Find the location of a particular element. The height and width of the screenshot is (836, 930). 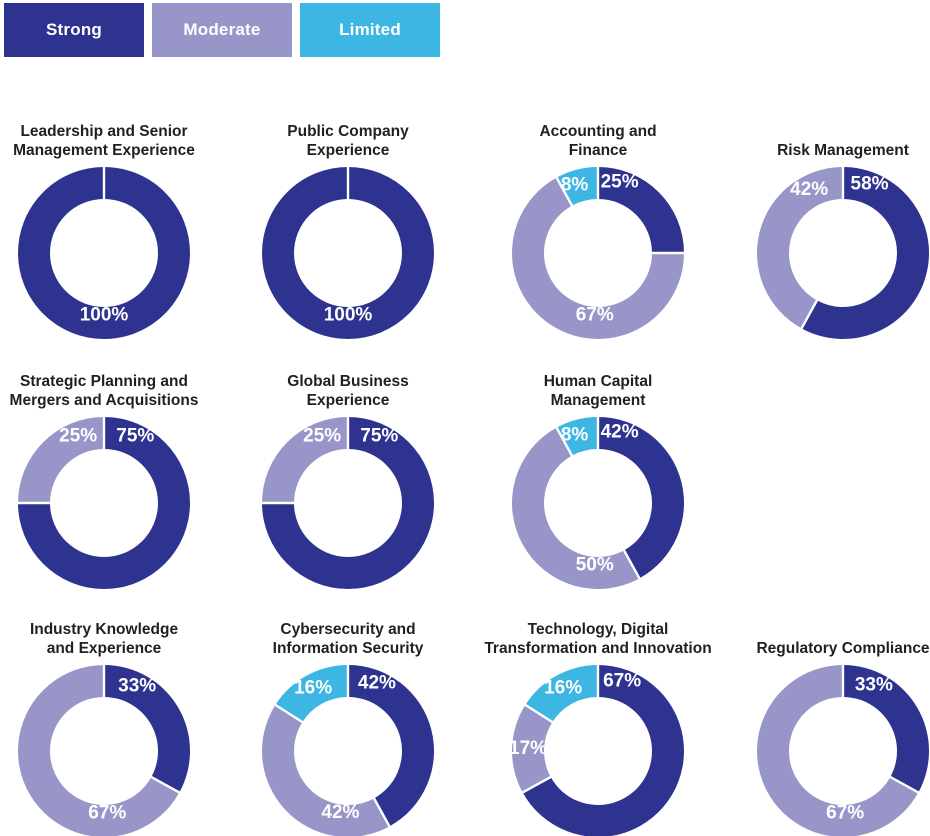

chart-title-line: Finance is located at coordinates (598, 150).